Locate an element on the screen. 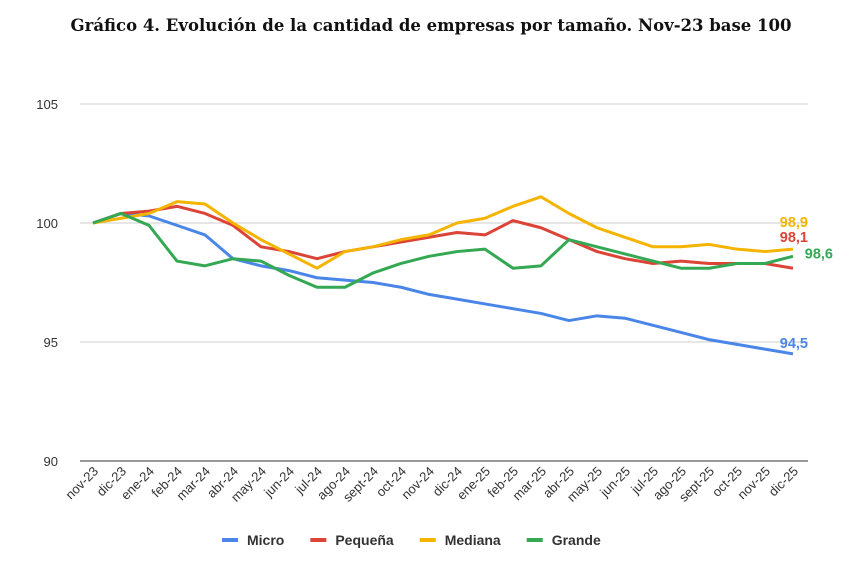 The image size is (862, 569). data-label: 98,6 is located at coordinates (819, 254).